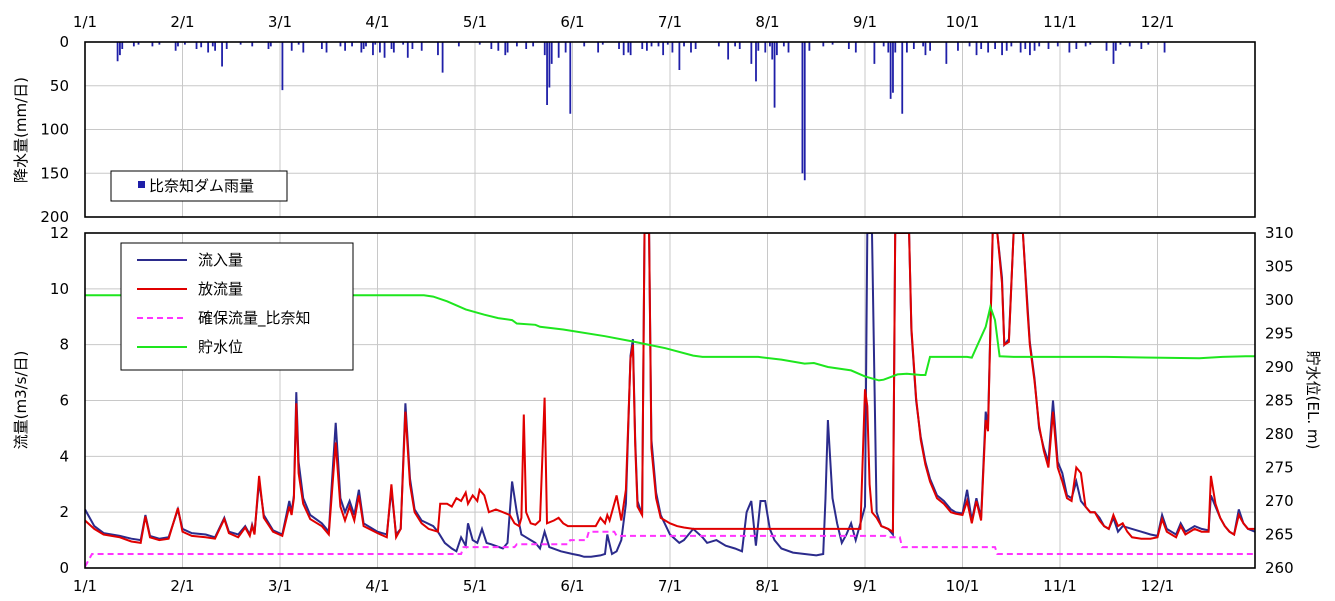 The image size is (1335, 601). What do you see at coordinates (237, 306) in the screenshot?
I see `flow-legend-box` at bounding box center [237, 306].